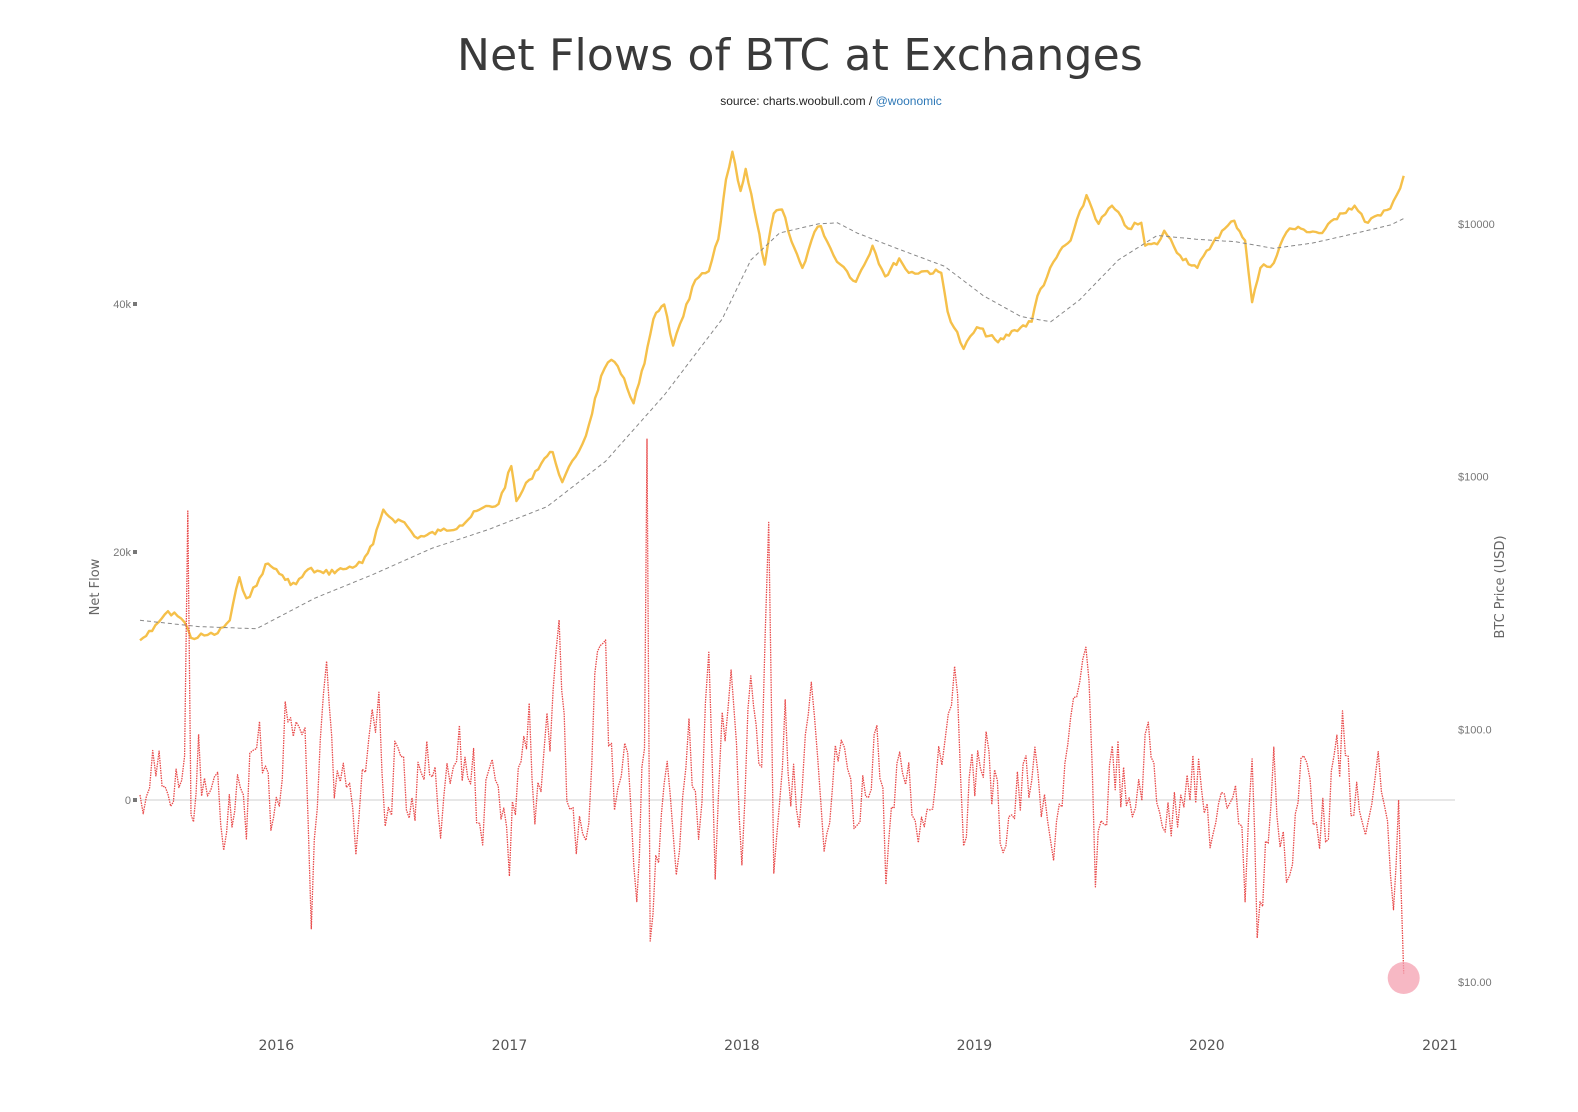  What do you see at coordinates (1440, 1046) in the screenshot?
I see `x-tick-label: 2021` at bounding box center [1440, 1046].